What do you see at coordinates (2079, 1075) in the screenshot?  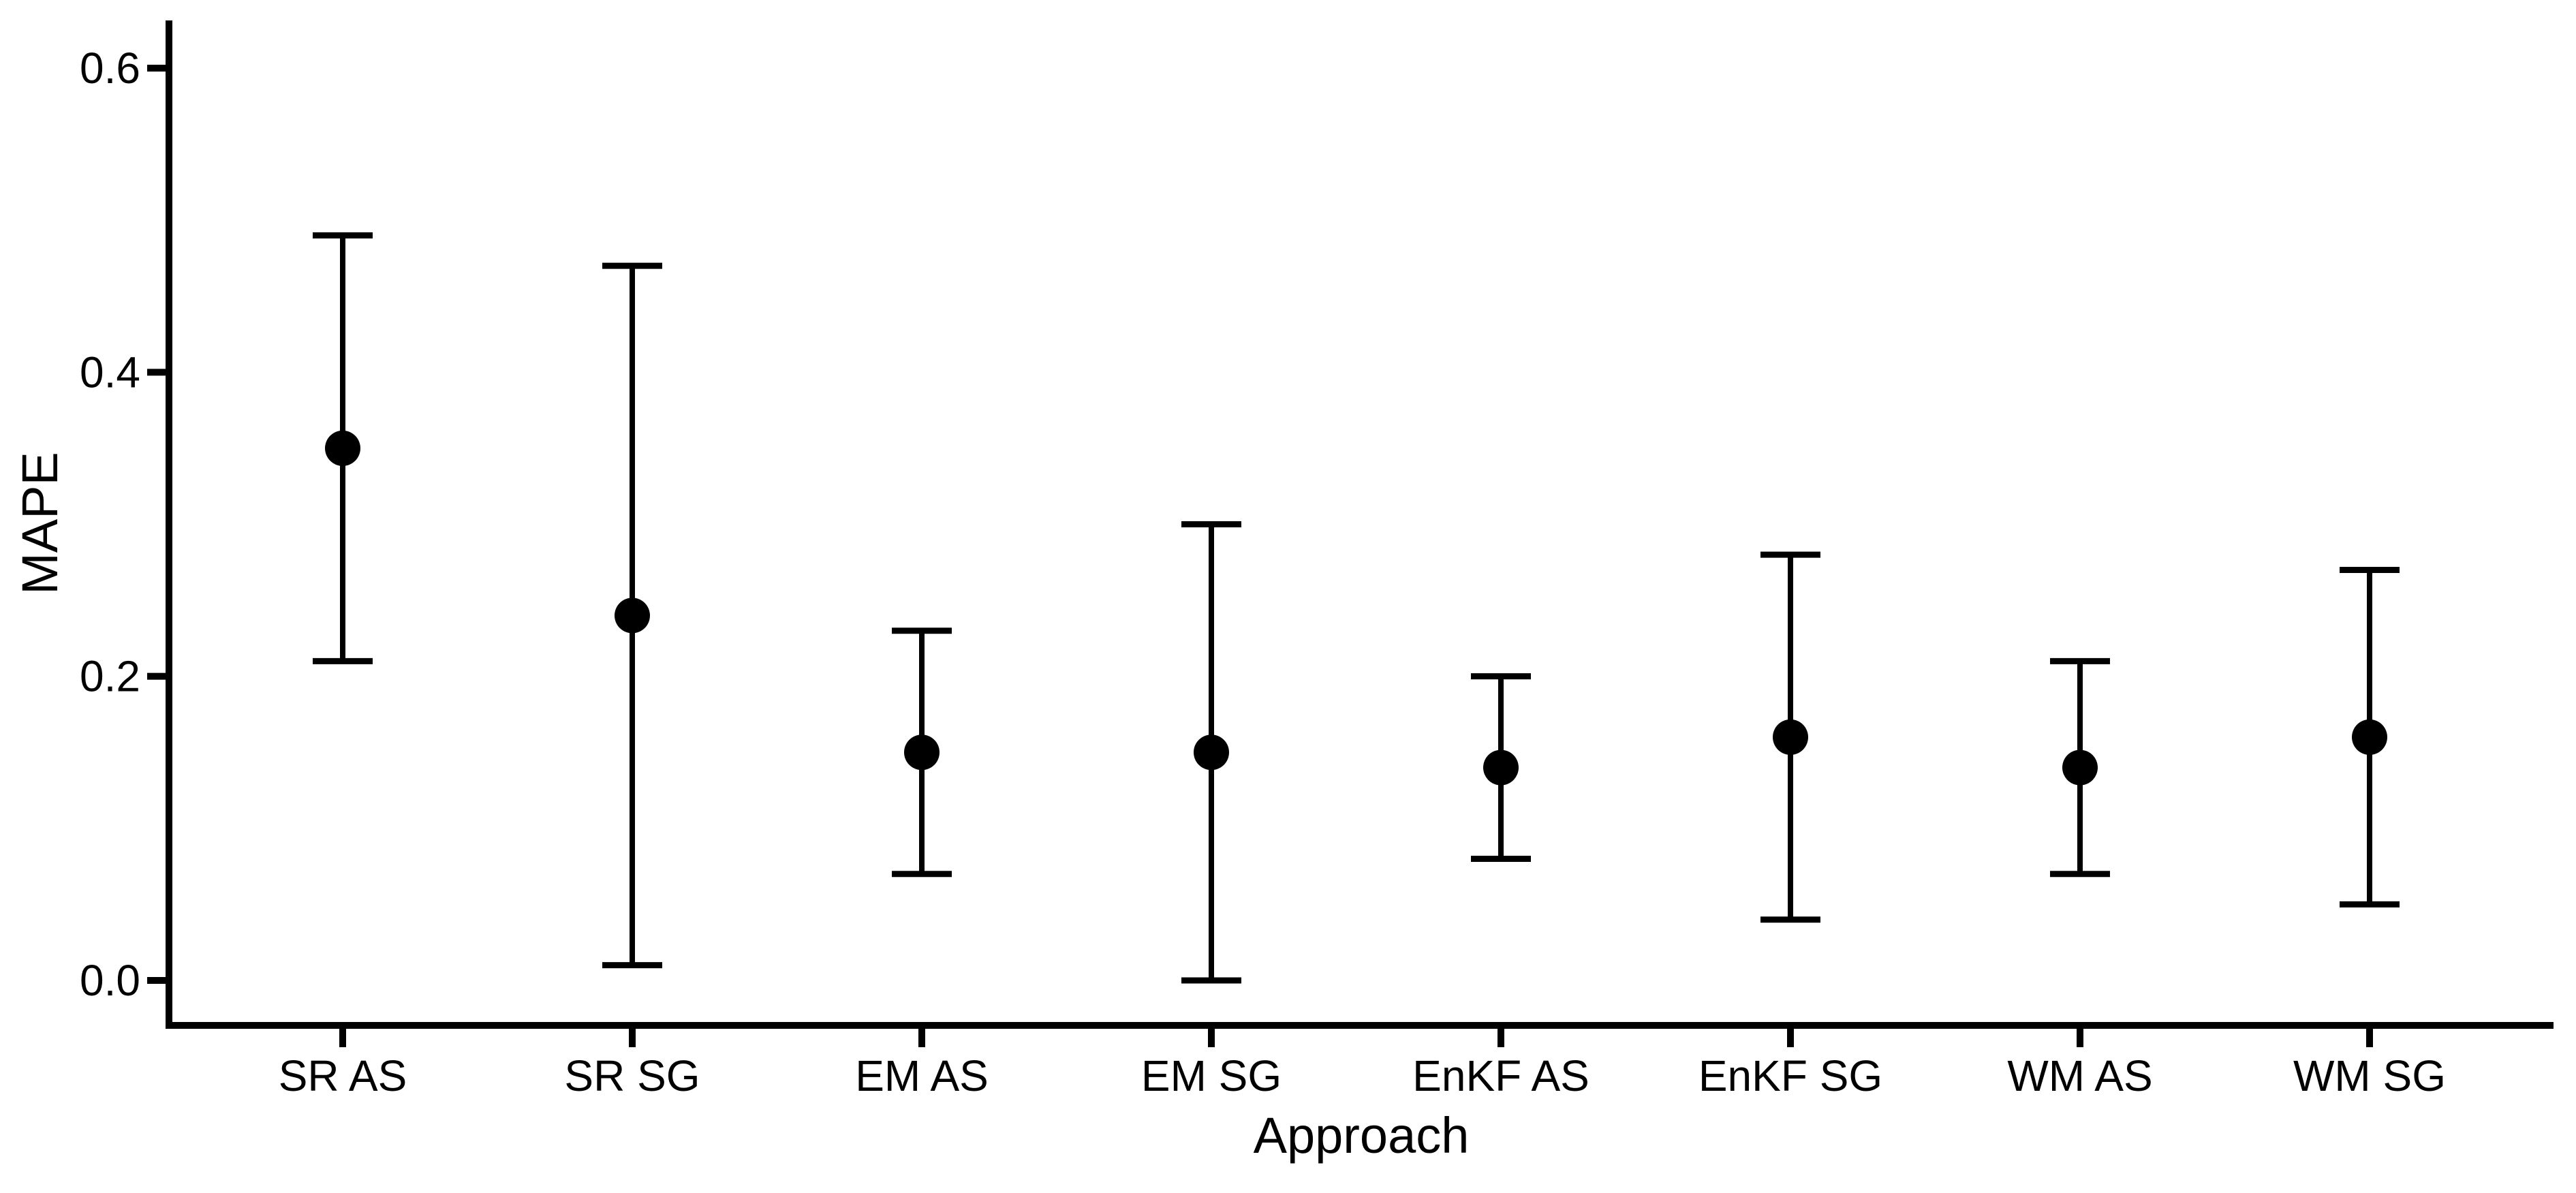 I see `x-tick-label: WM AS` at bounding box center [2079, 1075].